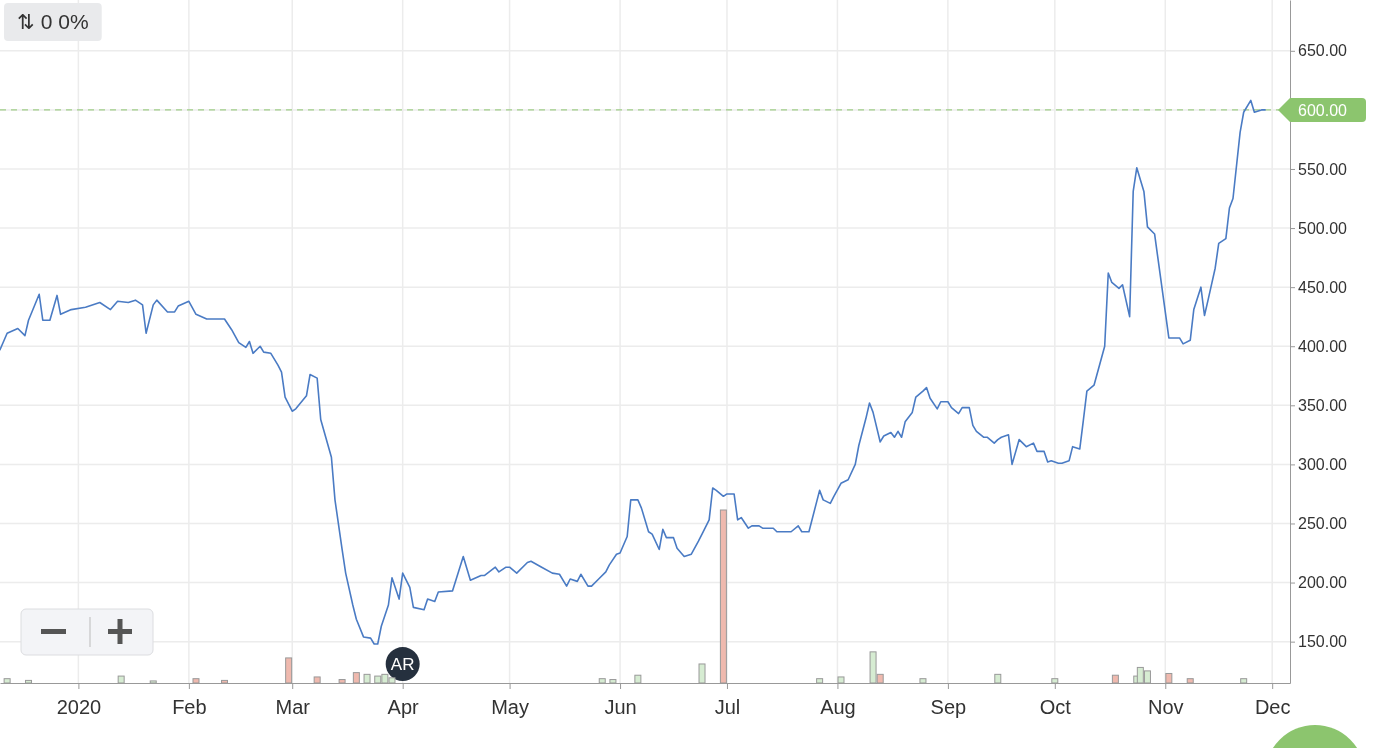 Image resolution: width=1382 pixels, height=748 pixels. Describe the element at coordinates (1323, 405) in the screenshot. I see `y-tick-label: 350.00` at that location.